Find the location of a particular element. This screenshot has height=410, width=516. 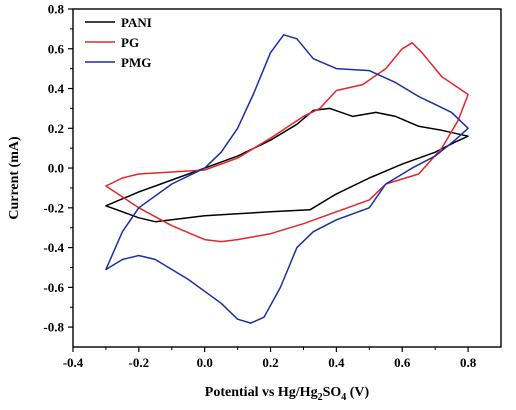

x-axis-title-prefix: Potential vs Hg/Hg is located at coordinates (261, 392).